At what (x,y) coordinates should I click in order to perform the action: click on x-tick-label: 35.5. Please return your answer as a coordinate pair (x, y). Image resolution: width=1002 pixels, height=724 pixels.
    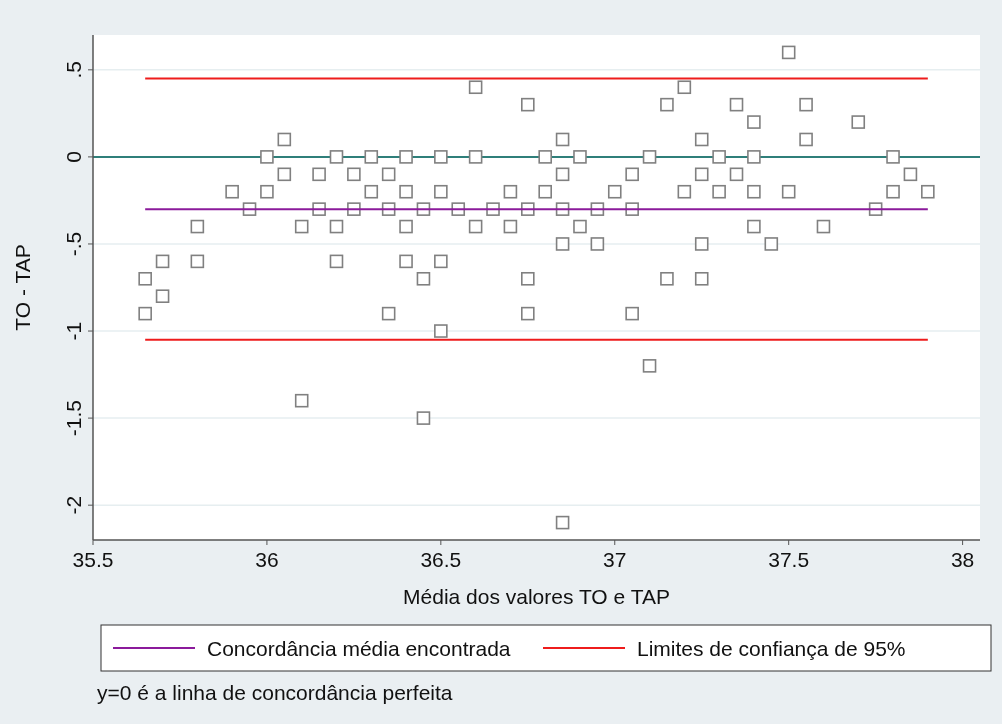
    Looking at the image, I should click on (93, 559).